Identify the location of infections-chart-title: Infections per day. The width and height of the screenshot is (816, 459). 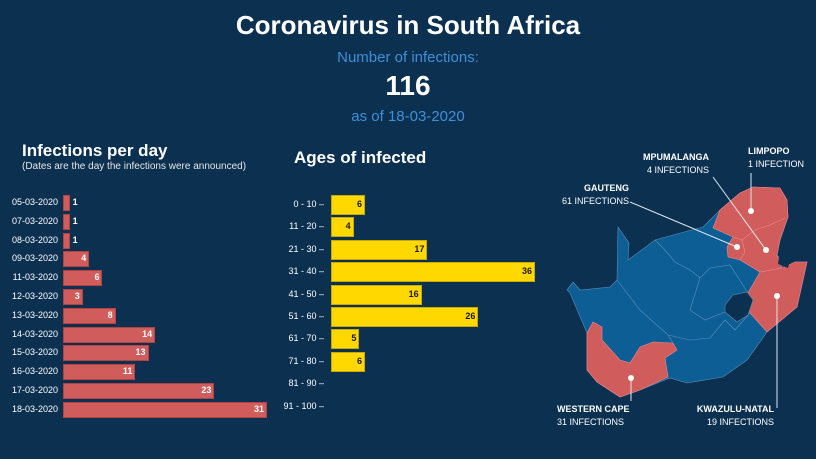
(95, 150).